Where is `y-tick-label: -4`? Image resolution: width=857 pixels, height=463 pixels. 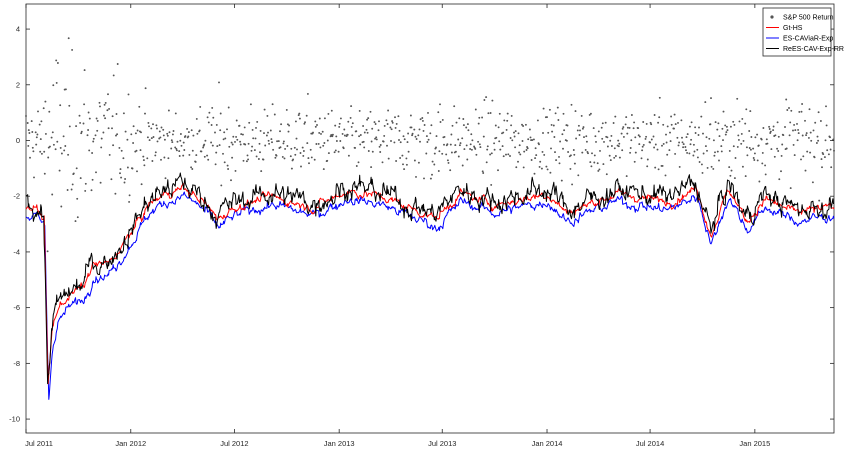
y-tick-label: -4 is located at coordinates (16, 251).